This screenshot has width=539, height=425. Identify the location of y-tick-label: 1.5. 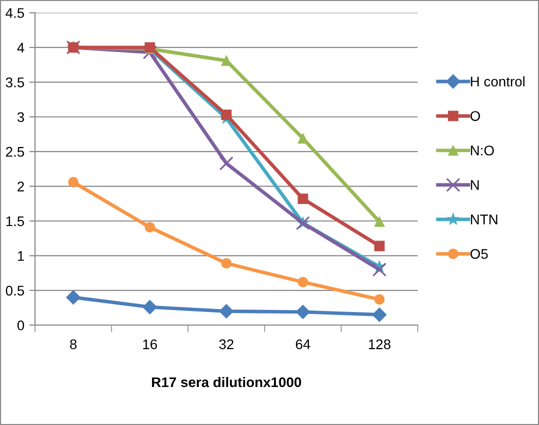
(15, 221).